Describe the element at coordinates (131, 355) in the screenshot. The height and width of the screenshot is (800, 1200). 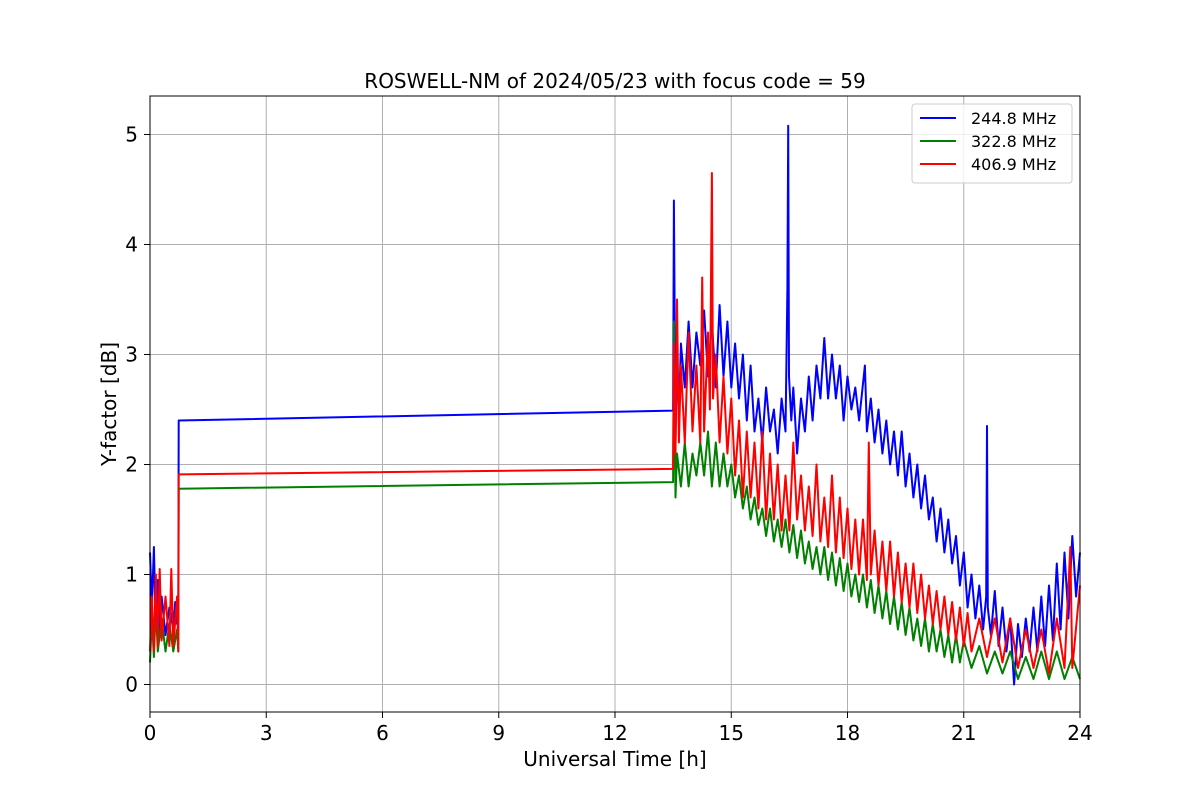
I see `y-tick-label: 3` at that location.